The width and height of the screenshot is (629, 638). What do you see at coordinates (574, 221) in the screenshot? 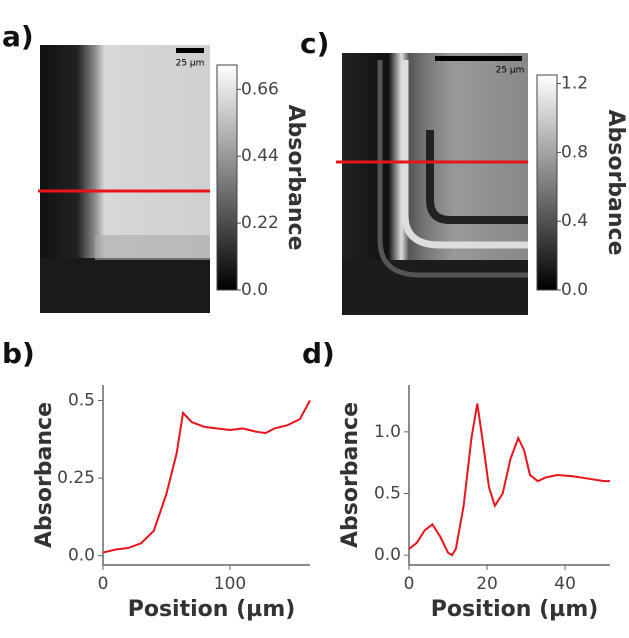
I see `colorbar-tick-label: 0.4` at bounding box center [574, 221].